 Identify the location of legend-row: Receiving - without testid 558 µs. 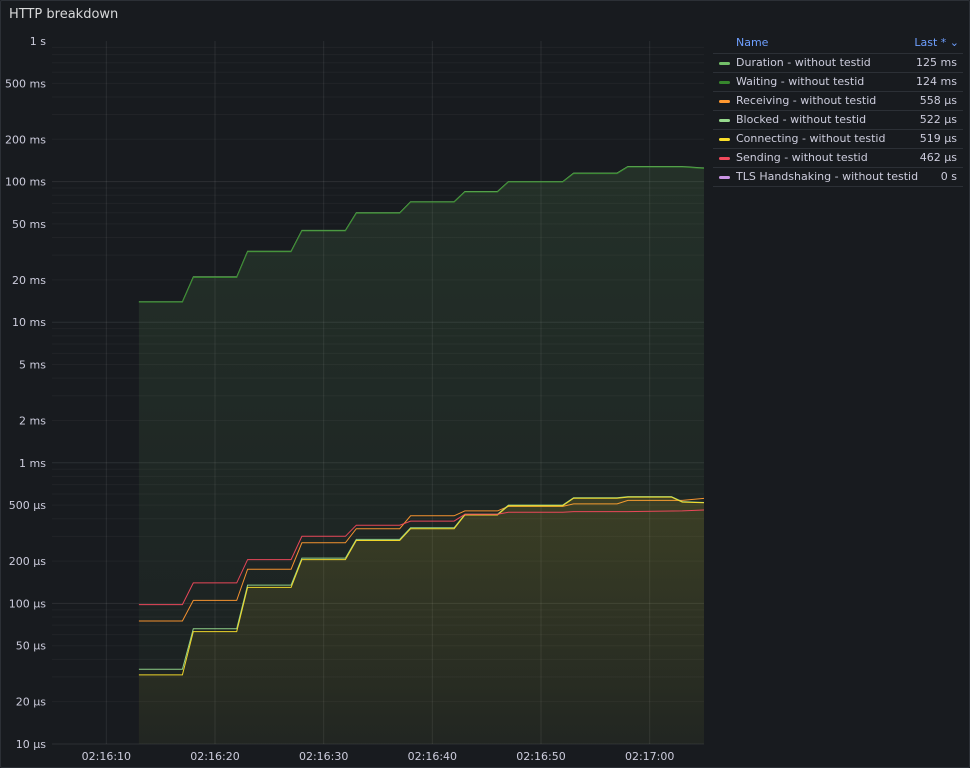
(838, 101).